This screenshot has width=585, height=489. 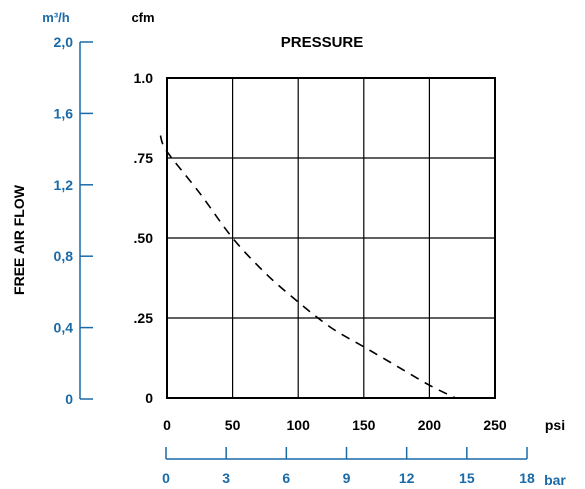 What do you see at coordinates (144, 238) in the screenshot?
I see `cfm-tick-label: .50` at bounding box center [144, 238].